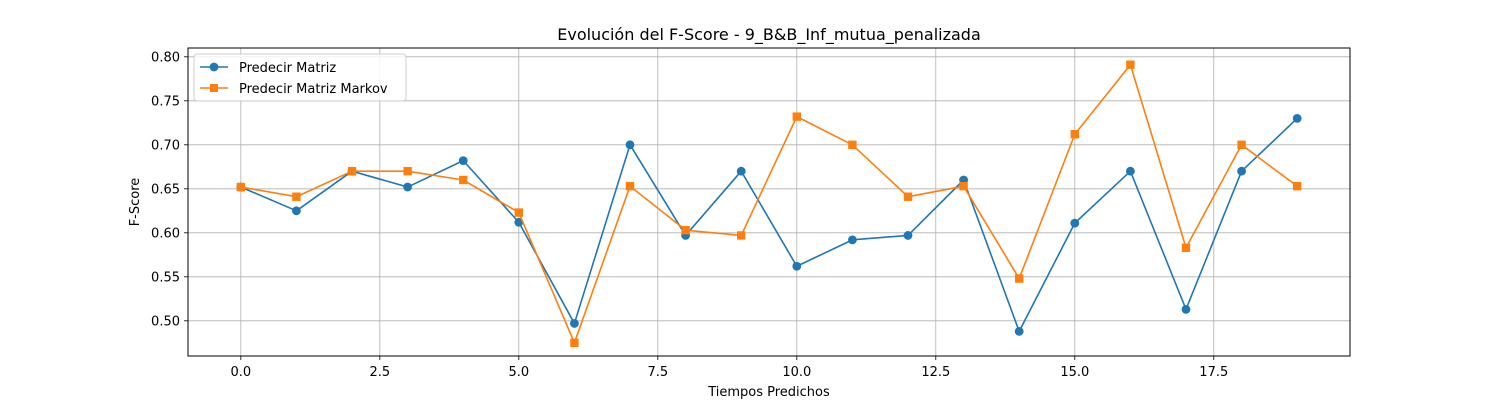  Describe the element at coordinates (165, 277) in the screenshot. I see `y-tick-label: 0.55` at that location.